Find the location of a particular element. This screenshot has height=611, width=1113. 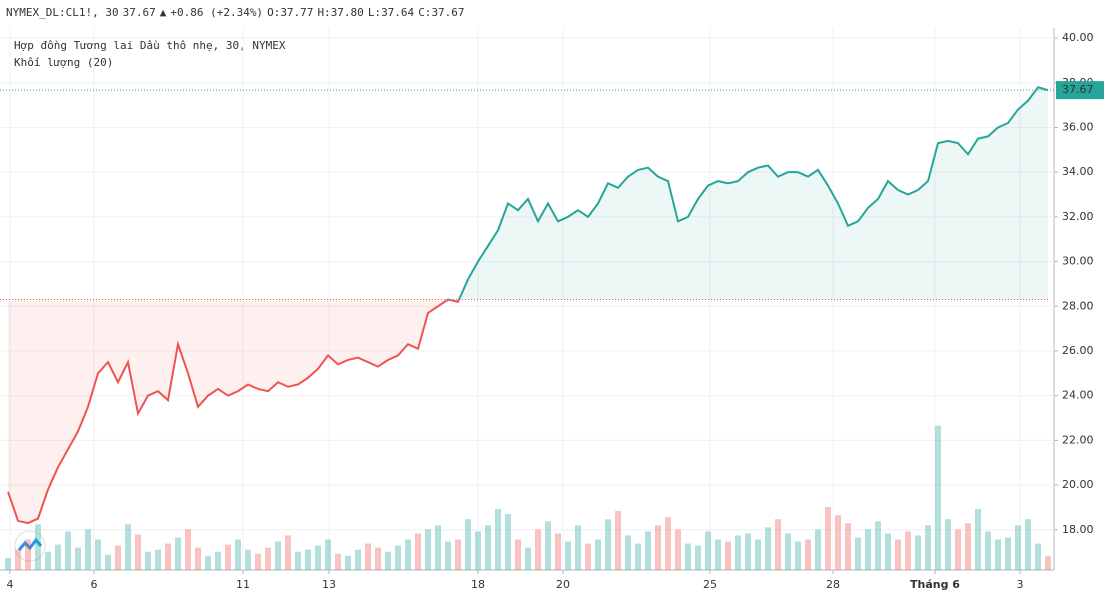

header-text: 37.67 is located at coordinates (447, 12).